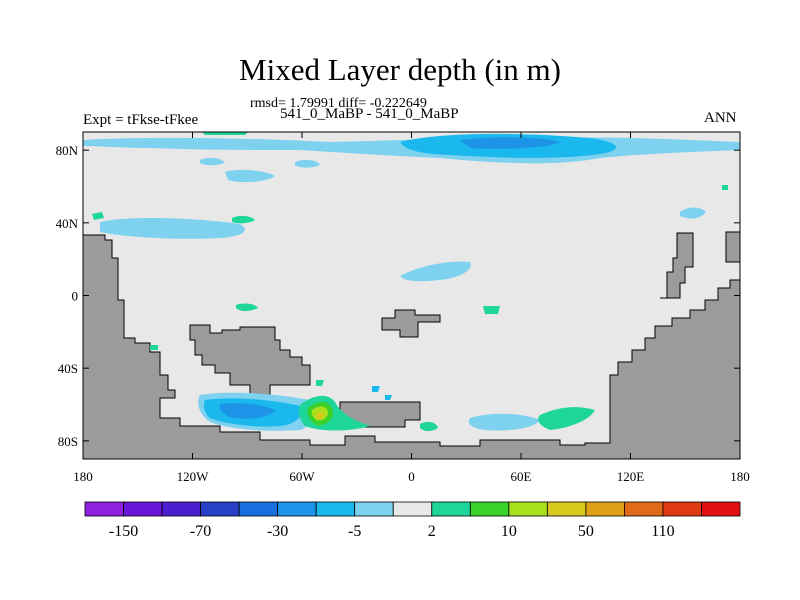 Image resolution: width=800 pixels, height=600 pixels. What do you see at coordinates (504, 422) in the screenshot?
I see `patch-so-east-blue` at bounding box center [504, 422].